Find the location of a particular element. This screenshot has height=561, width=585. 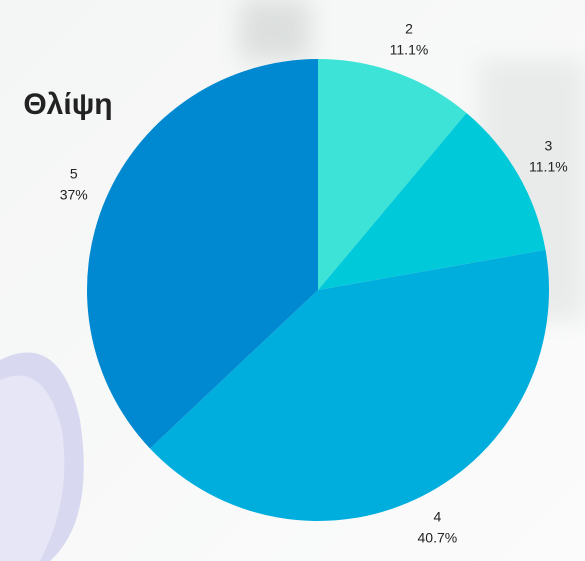

background-hat is located at coordinates (42, 456).